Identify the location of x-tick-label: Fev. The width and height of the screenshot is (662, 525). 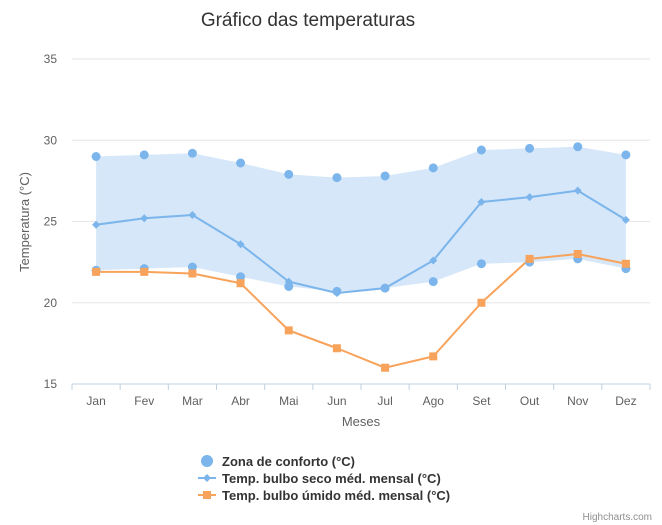
(144, 401).